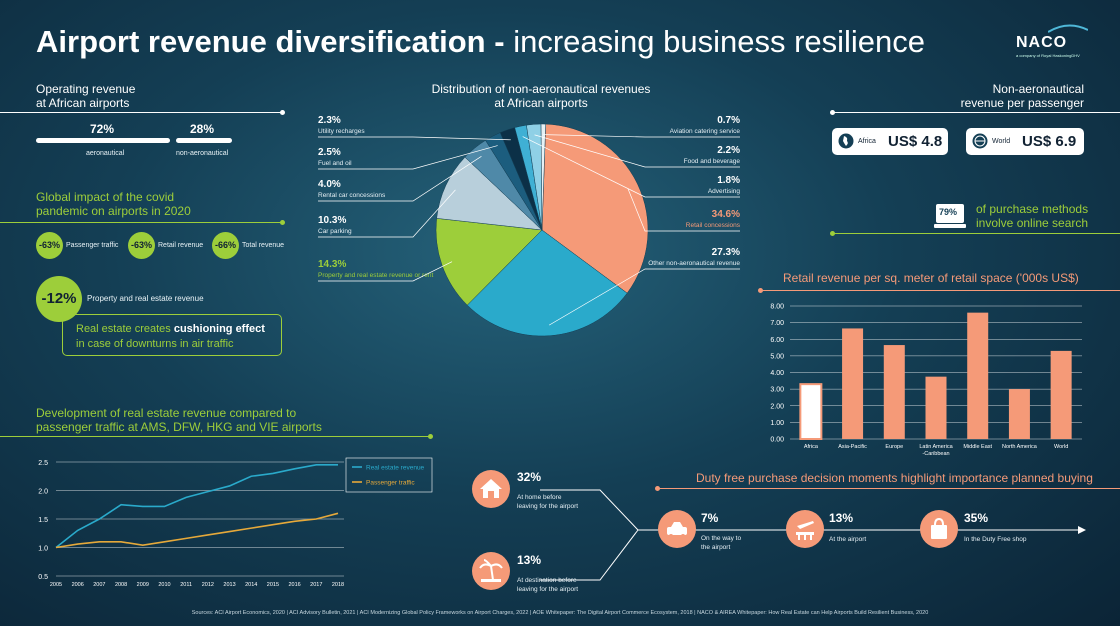 The height and width of the screenshot is (626, 1120). What do you see at coordinates (329, 184) in the screenshot?
I see `pie-label-pct: 4.0%` at bounding box center [329, 184].